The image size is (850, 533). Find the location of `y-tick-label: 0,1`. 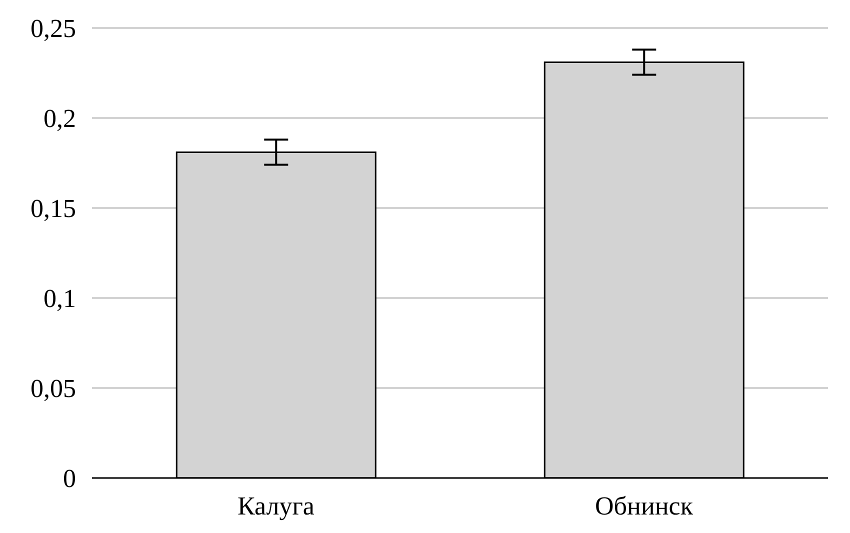

y-tick-label: 0,1 is located at coordinates (60, 299).